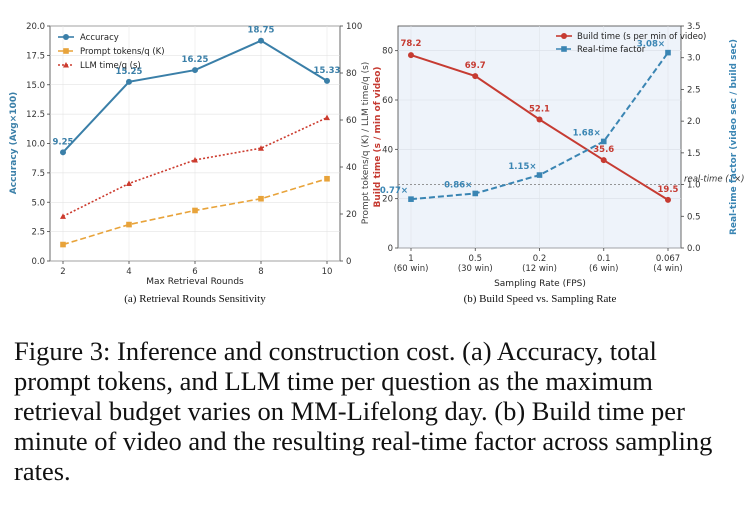 This screenshot has width=747, height=508. Describe the element at coordinates (351, 168) in the screenshot. I see `y-tick-label-right: 40` at that location.